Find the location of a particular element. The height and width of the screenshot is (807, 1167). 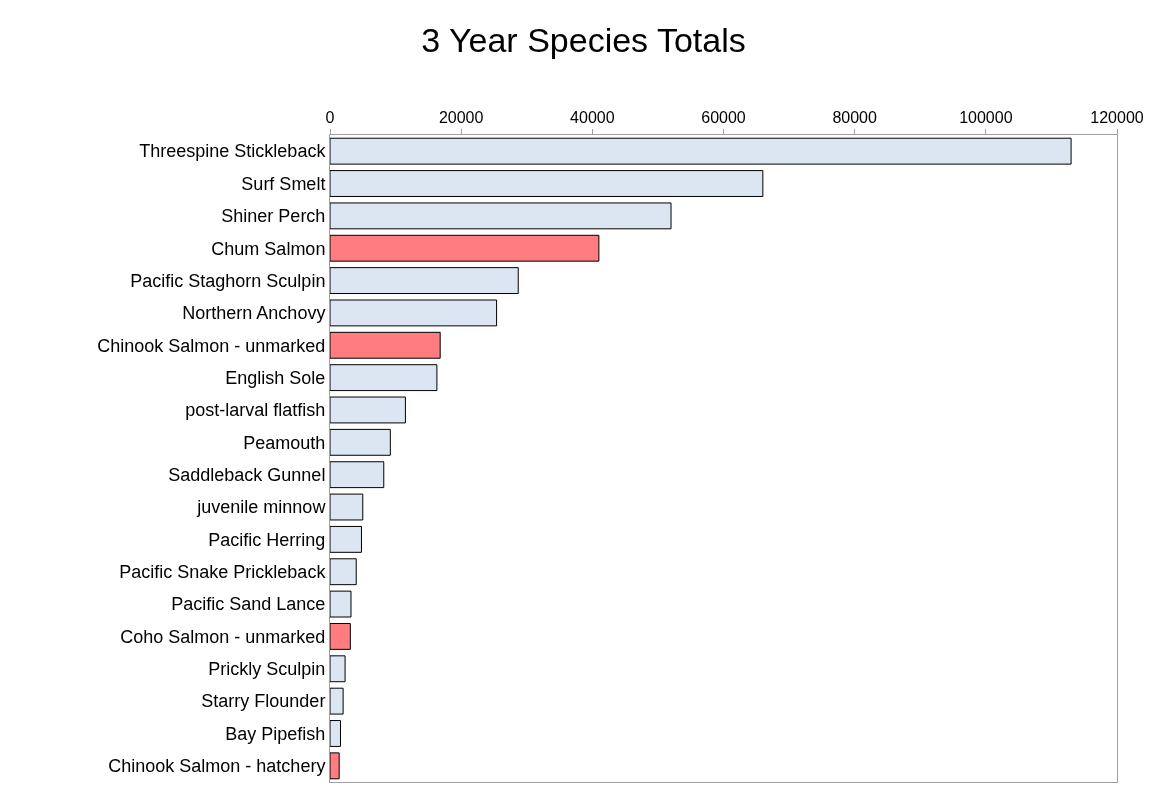

y-tick-label: Threespine Stickleback is located at coordinates (233, 151).